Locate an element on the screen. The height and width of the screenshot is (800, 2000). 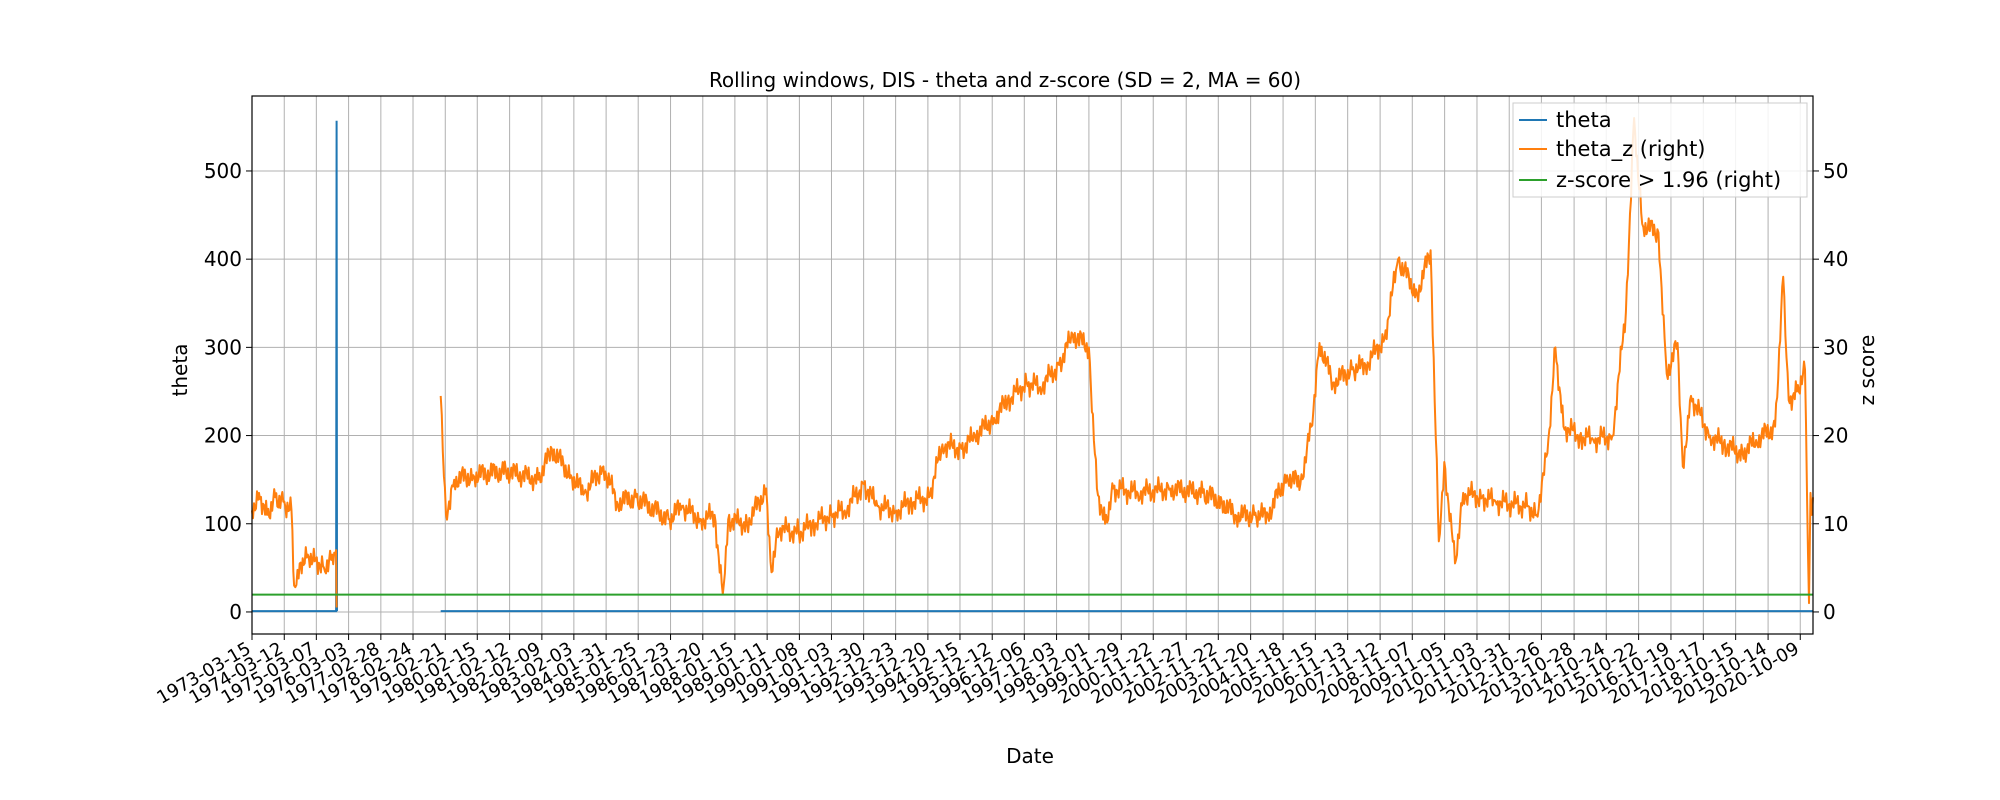
x-axis-label: Date is located at coordinates (1030, 756).